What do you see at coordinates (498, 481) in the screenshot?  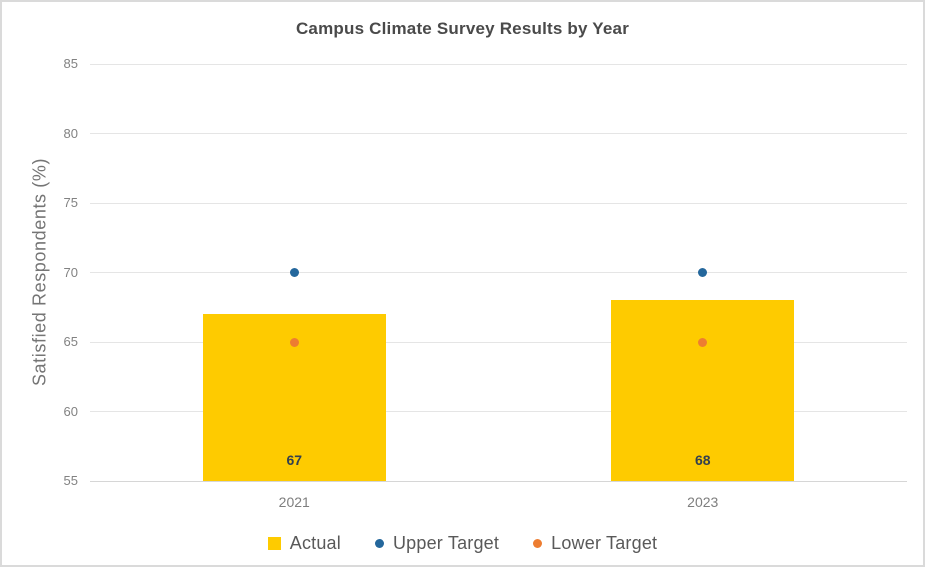 I see `x-axis-line` at bounding box center [498, 481].